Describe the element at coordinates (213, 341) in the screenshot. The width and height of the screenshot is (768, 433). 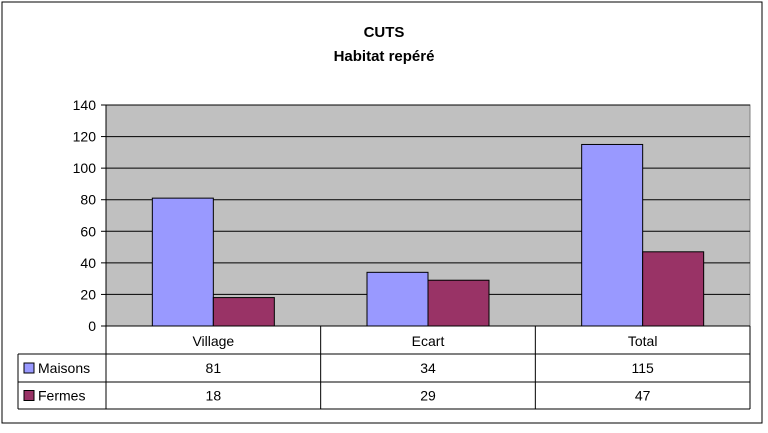
I see `category-label: Village` at that location.